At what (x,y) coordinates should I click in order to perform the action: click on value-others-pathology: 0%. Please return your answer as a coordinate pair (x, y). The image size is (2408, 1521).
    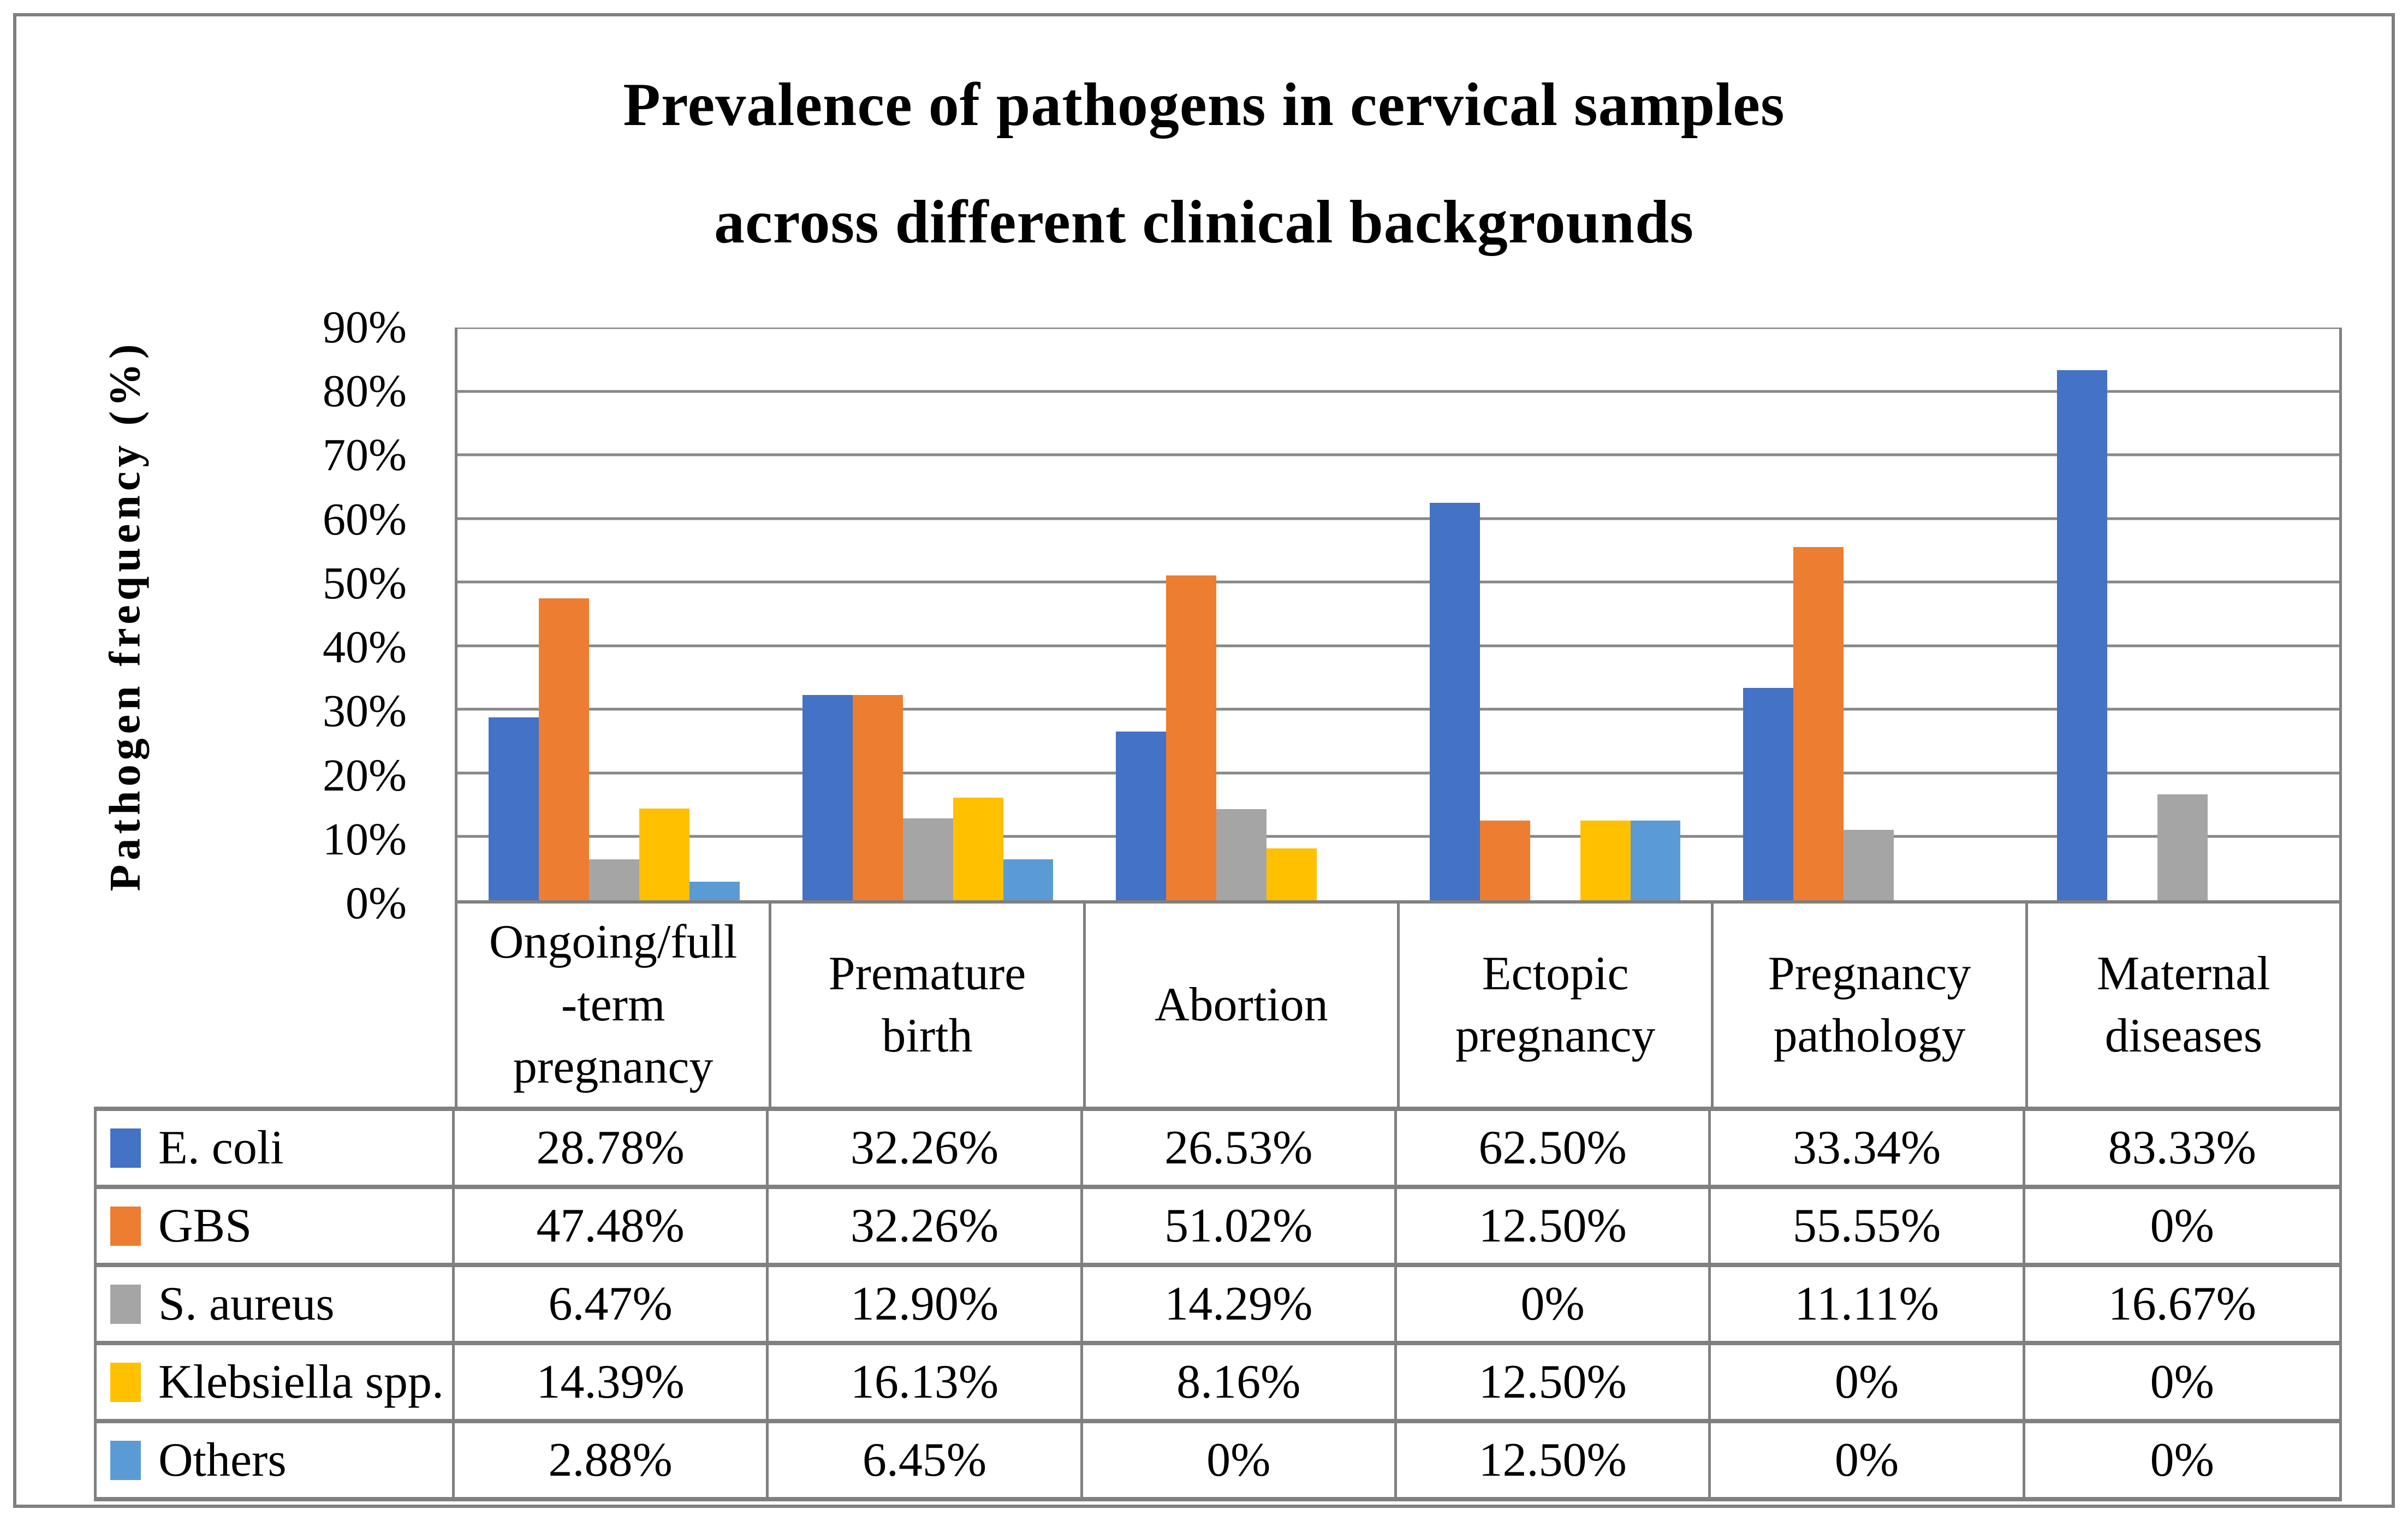
    Looking at the image, I should click on (1868, 1460).